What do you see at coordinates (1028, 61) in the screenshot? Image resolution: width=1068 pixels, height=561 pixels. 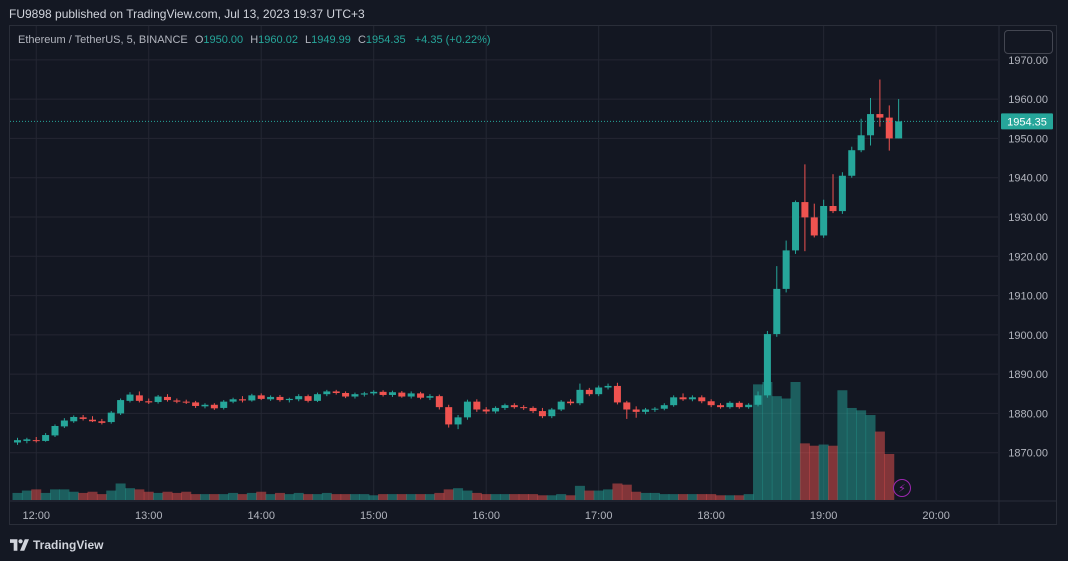 I see `y-tick-label: 1970.00` at bounding box center [1028, 61].